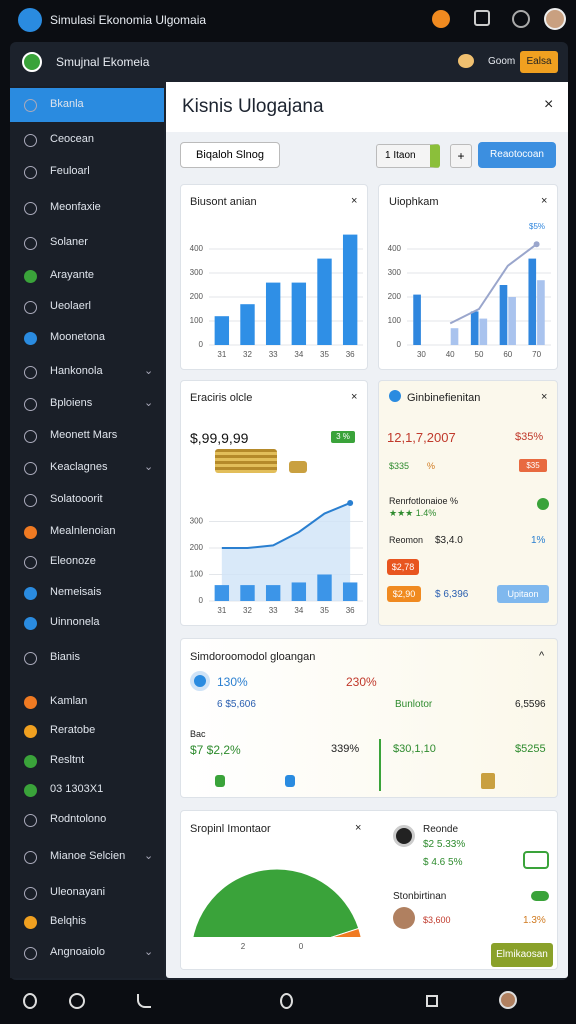  Describe the element at coordinates (432, 1001) in the screenshot. I see `nav-recent` at that location.